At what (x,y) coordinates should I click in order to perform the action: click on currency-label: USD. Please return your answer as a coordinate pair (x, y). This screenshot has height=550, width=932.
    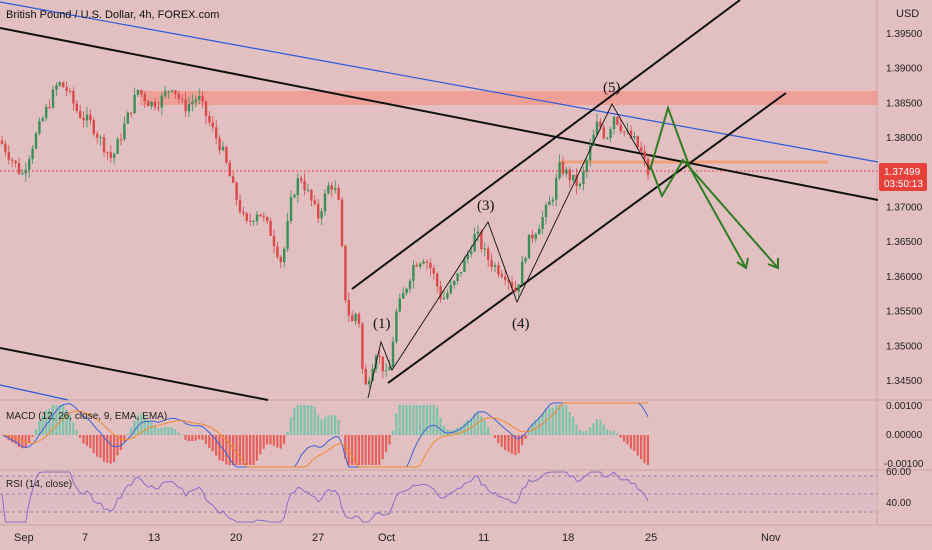
    Looking at the image, I should click on (907, 14).